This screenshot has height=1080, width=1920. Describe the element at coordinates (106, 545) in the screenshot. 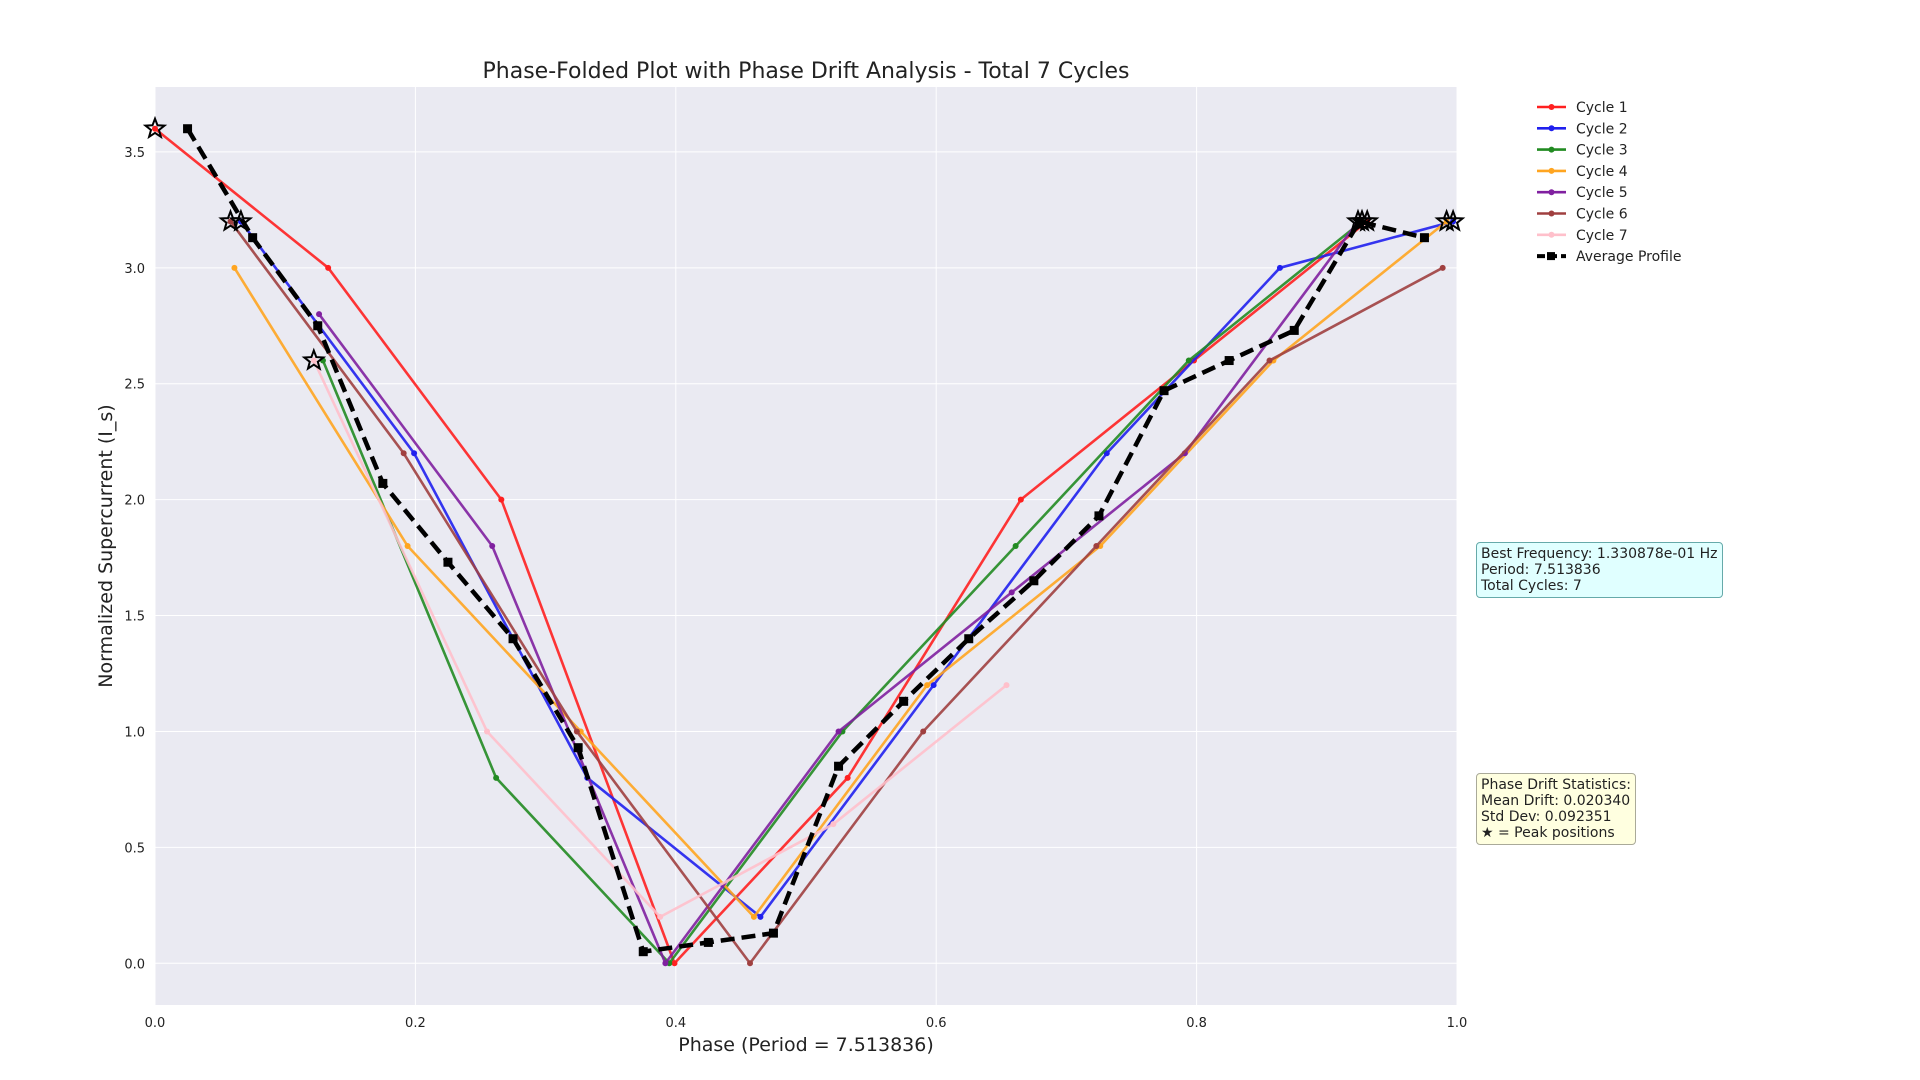

I see `y-axis-label: Normalized Supercurrent (I_s)` at that location.